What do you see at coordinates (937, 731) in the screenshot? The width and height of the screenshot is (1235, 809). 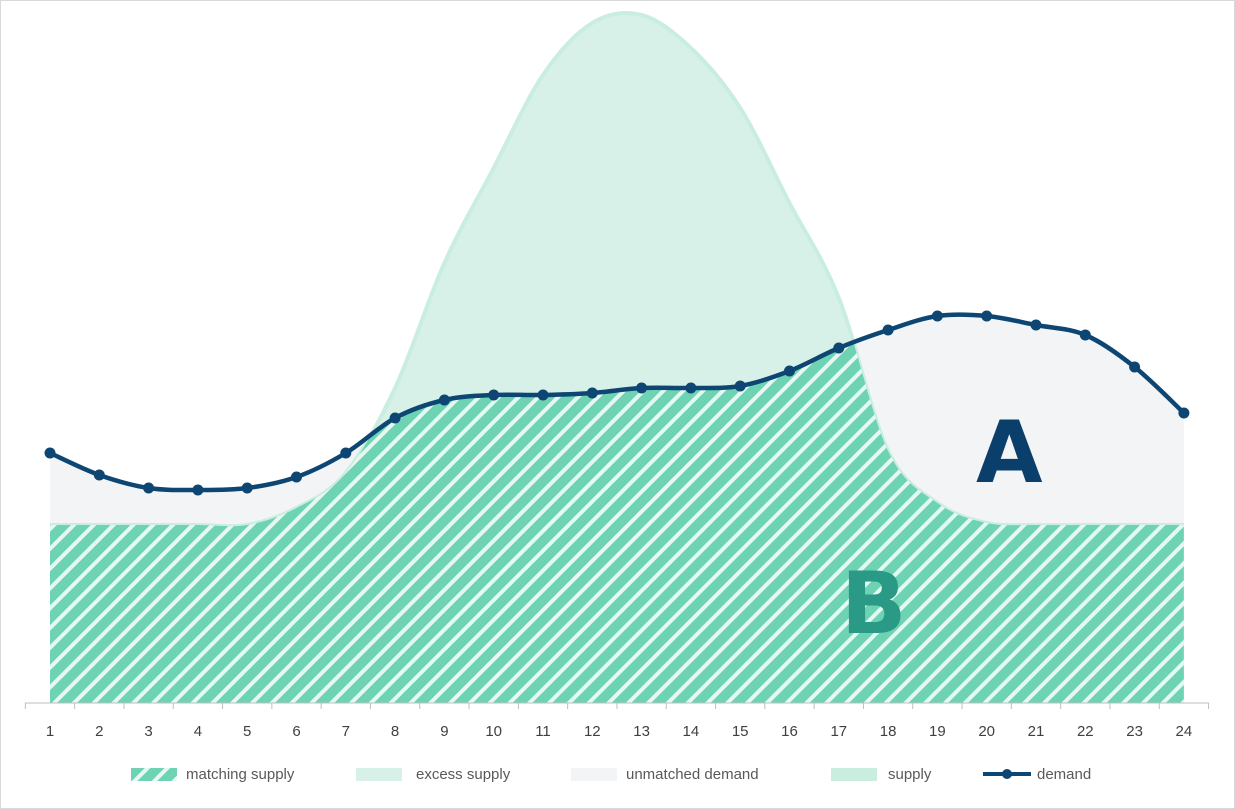 I see `x-tick-label-19: 19` at bounding box center [937, 731].